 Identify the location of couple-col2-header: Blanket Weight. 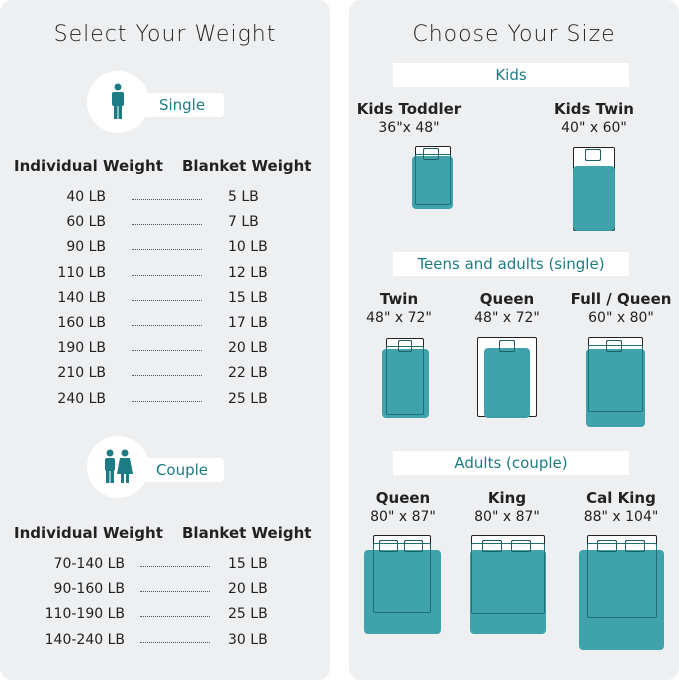
(247, 533).